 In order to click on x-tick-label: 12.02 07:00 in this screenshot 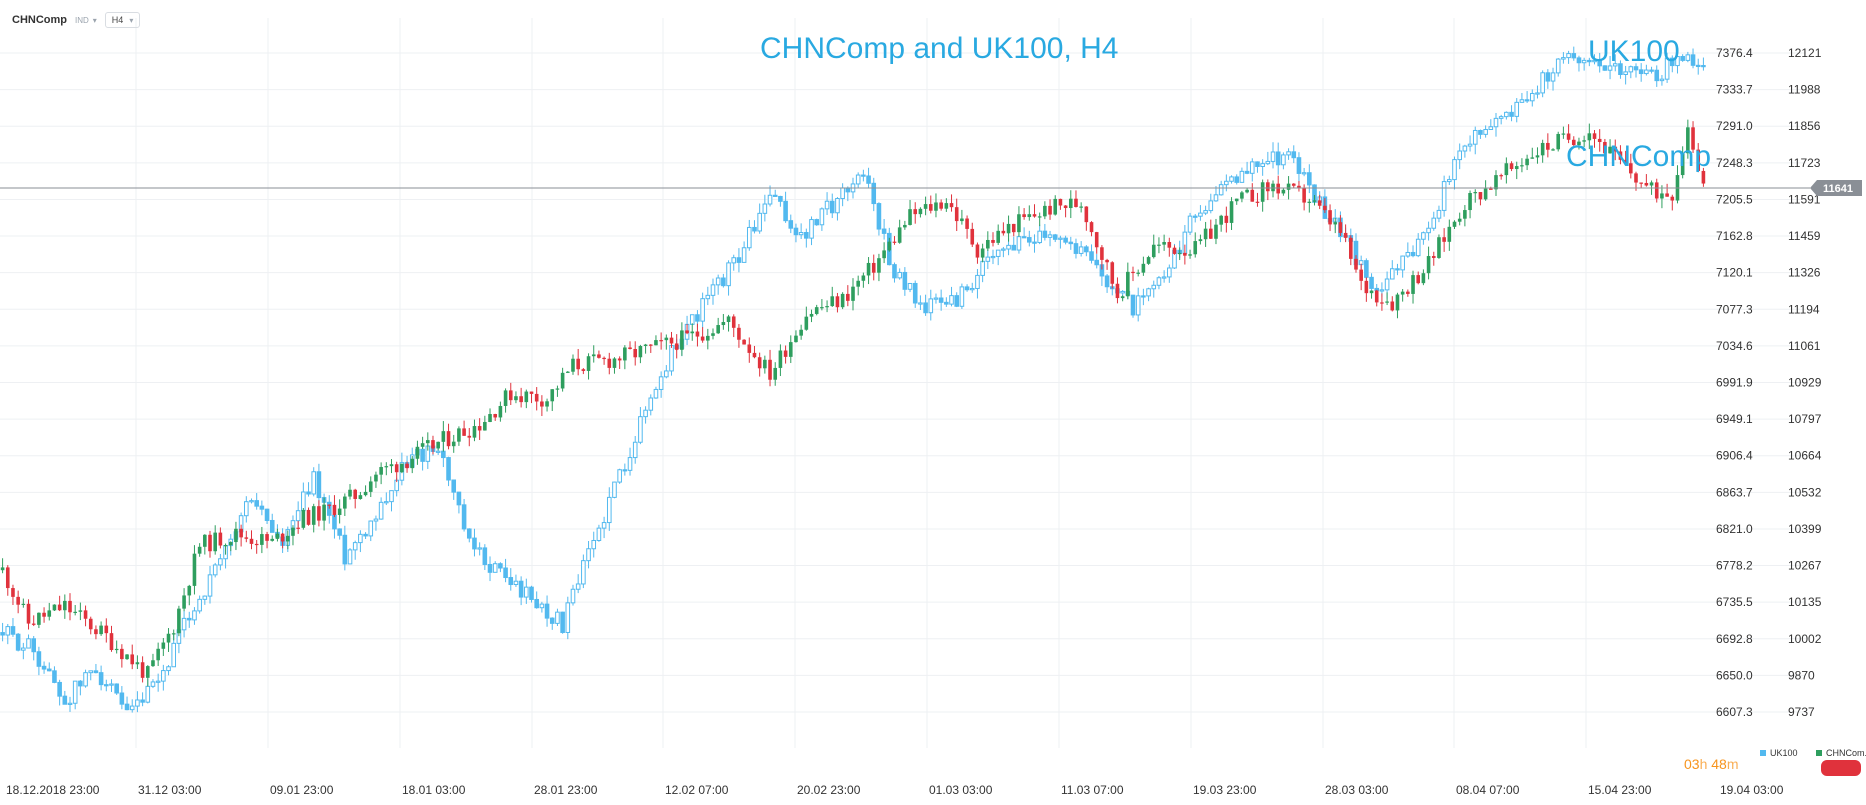, I will do `click(697, 790)`.